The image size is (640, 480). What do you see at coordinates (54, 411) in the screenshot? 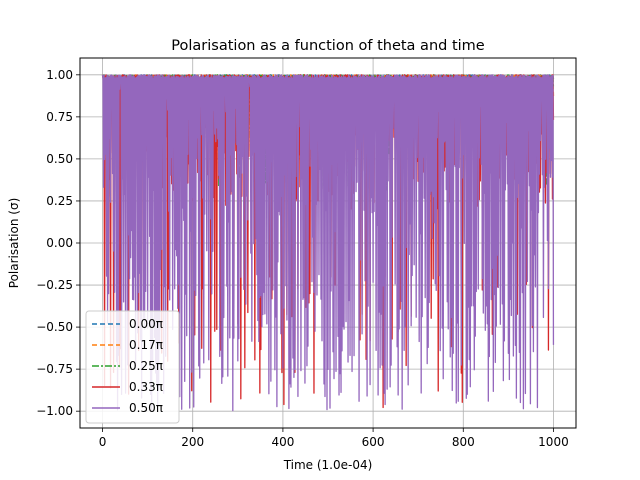
I see `y-tick-label: −1.00` at bounding box center [54, 411].